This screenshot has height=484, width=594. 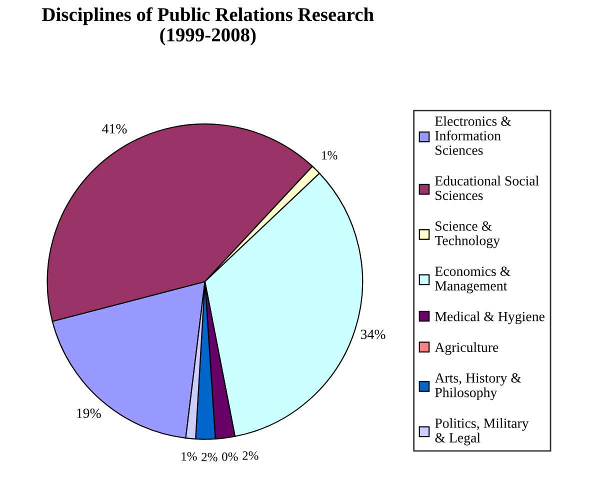 What do you see at coordinates (467, 234) in the screenshot?
I see `legend-label: Science & Technology` at bounding box center [467, 234].